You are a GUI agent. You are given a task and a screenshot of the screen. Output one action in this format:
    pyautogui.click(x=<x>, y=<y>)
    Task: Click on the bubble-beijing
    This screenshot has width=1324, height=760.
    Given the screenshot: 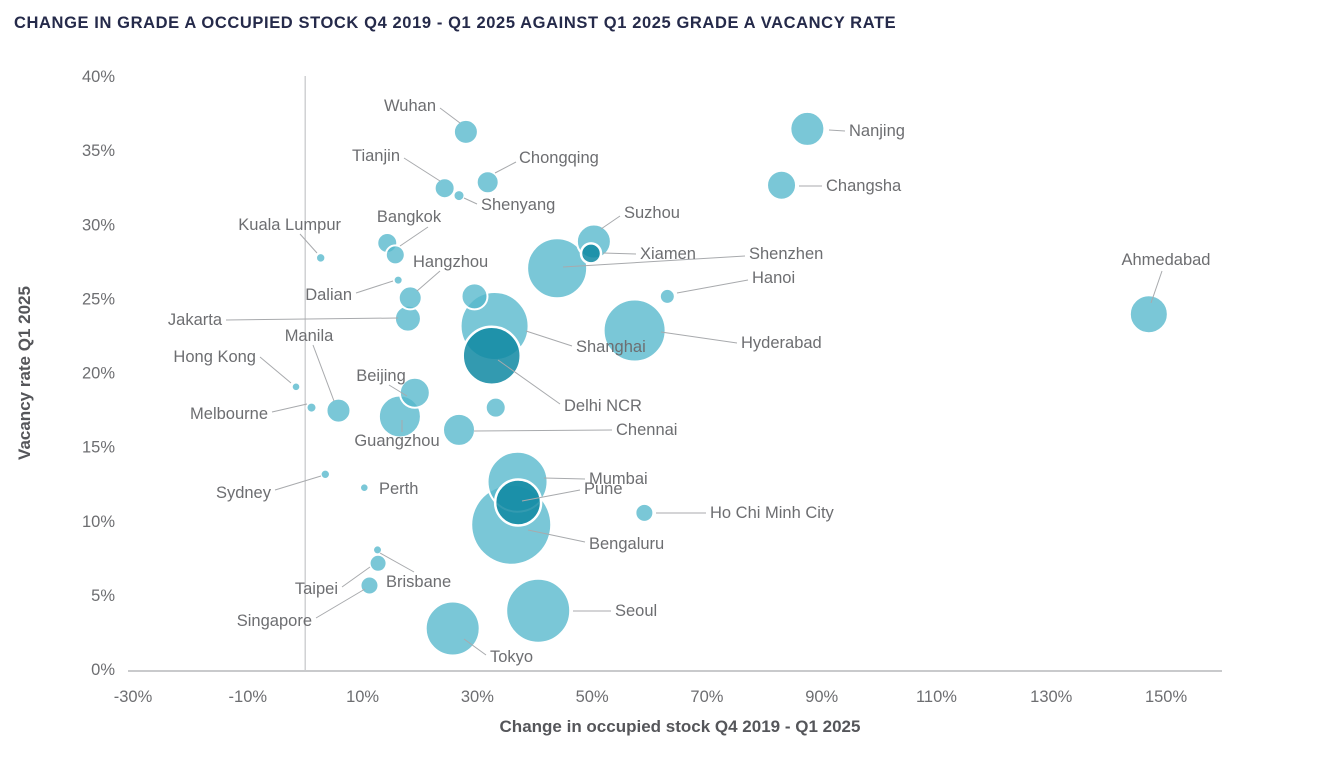 What is the action you would take?
    pyautogui.click(x=414, y=392)
    